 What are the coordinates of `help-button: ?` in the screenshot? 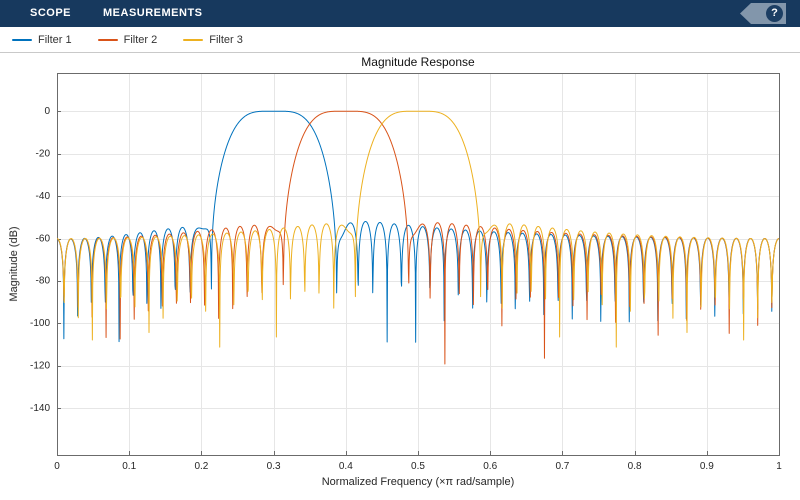 It's located at (763, 13).